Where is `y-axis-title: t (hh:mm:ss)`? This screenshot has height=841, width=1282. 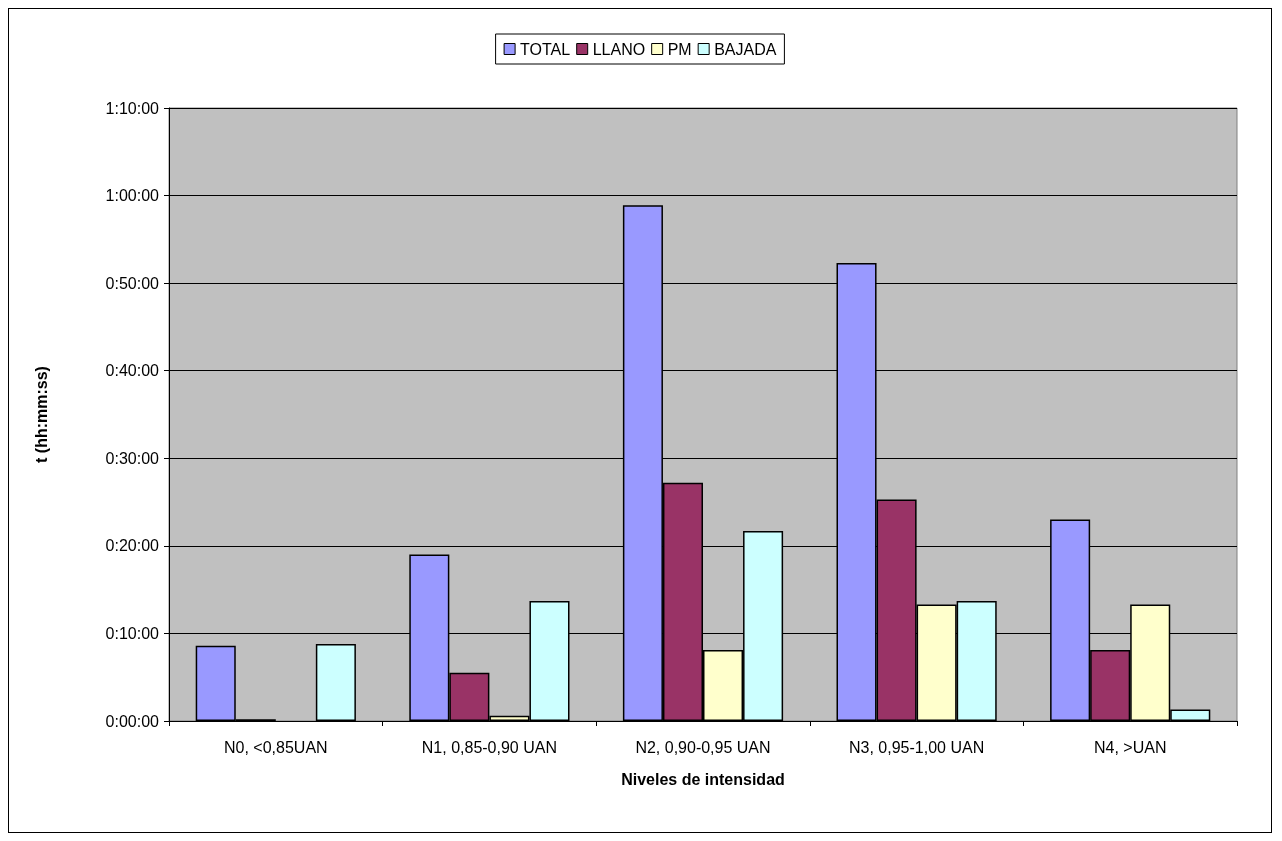
y-axis-title: t (hh:mm:ss) is located at coordinates (41, 414).